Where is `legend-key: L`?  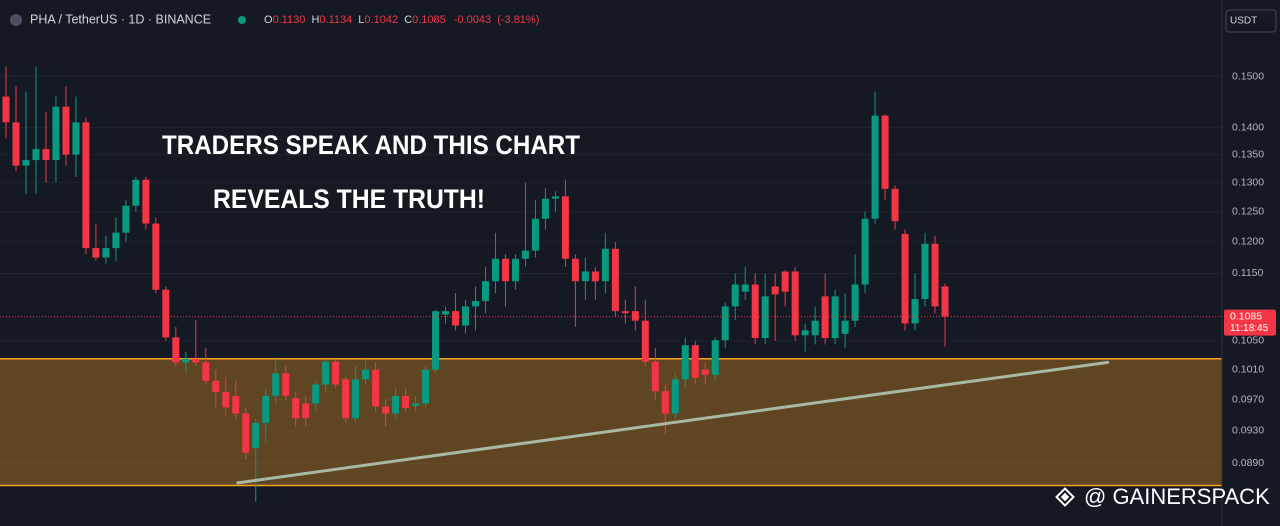
legend-key: L is located at coordinates (361, 20).